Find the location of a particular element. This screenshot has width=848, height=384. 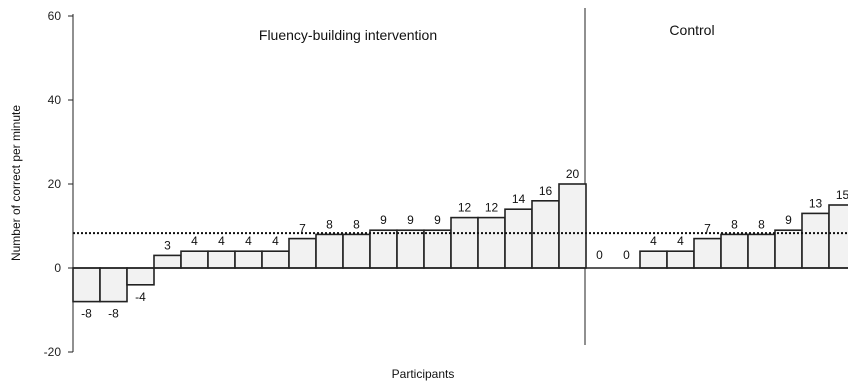

y-tick-label: 60 is located at coordinates (55, 16).